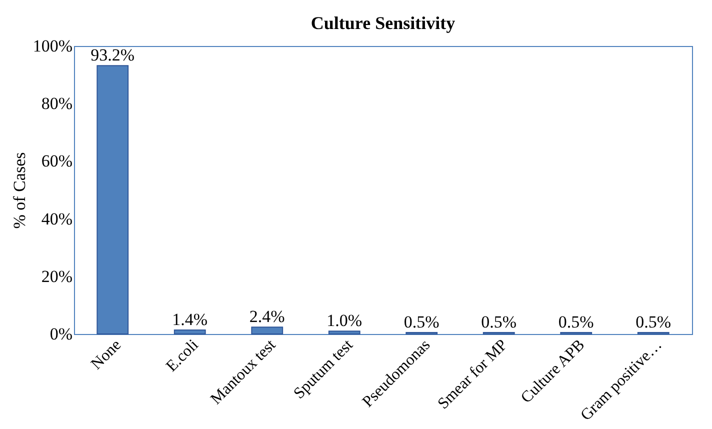 This screenshot has width=712, height=429. I want to click on y-tick-label: 20%, so click(56, 276).